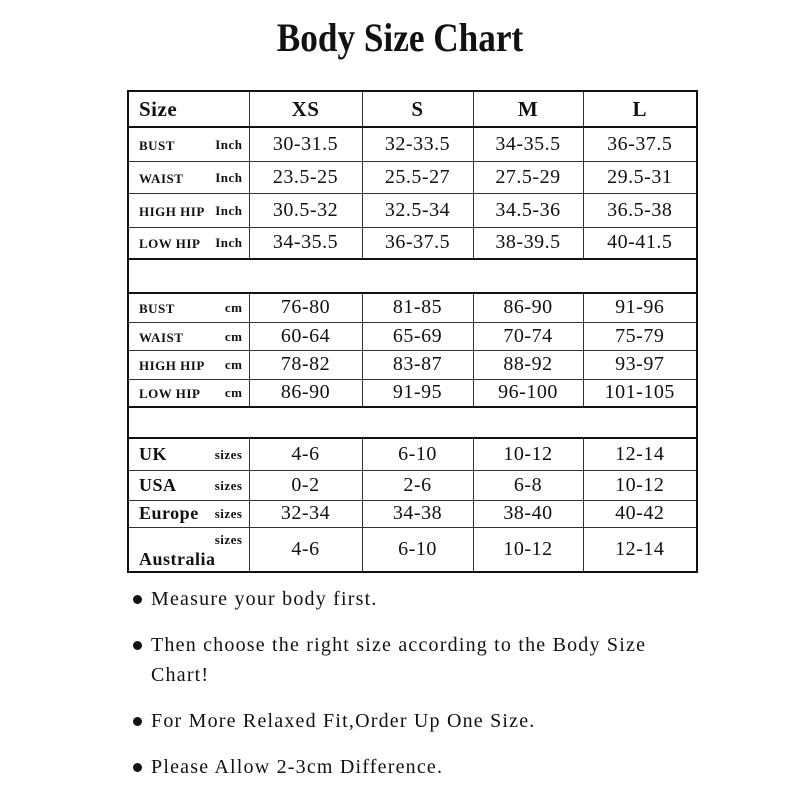 This screenshot has width=800, height=800. What do you see at coordinates (417, 307) in the screenshot?
I see `value-cell: 81-85` at bounding box center [417, 307].